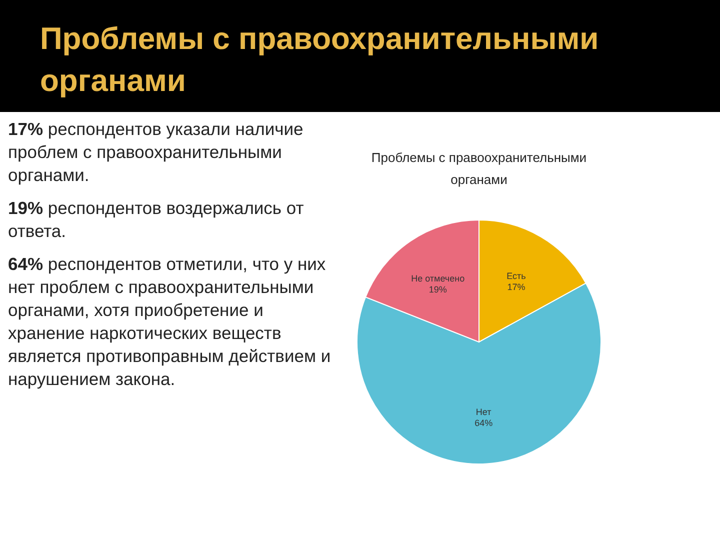 Image resolution: width=720 pixels, height=540 pixels. Describe the element at coordinates (156, 220) in the screenshot. I see `text: 19% респондентов воздержались от ответа.` at that location.